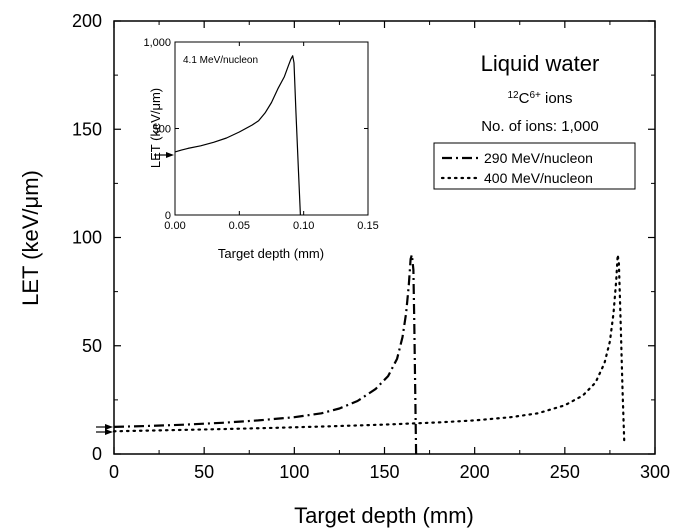  What do you see at coordinates (540, 126) in the screenshot?
I see `ions-count-label: No. of ions: 1,000` at bounding box center [540, 126].